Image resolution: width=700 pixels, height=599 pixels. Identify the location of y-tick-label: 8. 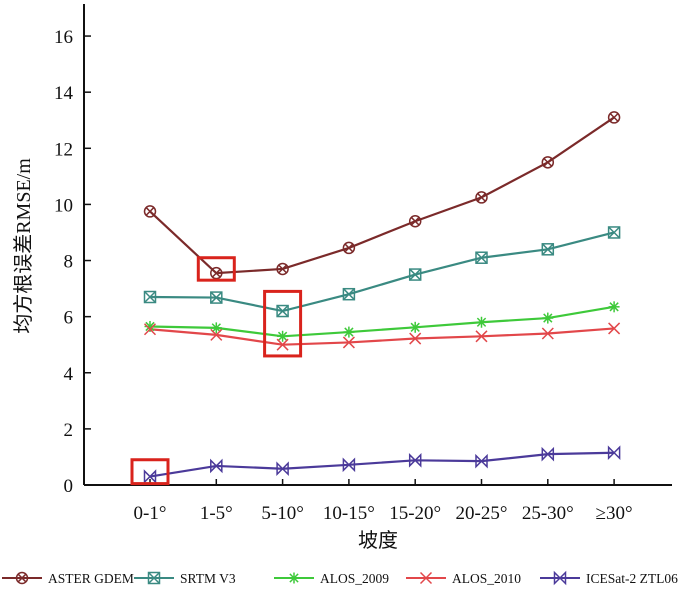
(69, 262).